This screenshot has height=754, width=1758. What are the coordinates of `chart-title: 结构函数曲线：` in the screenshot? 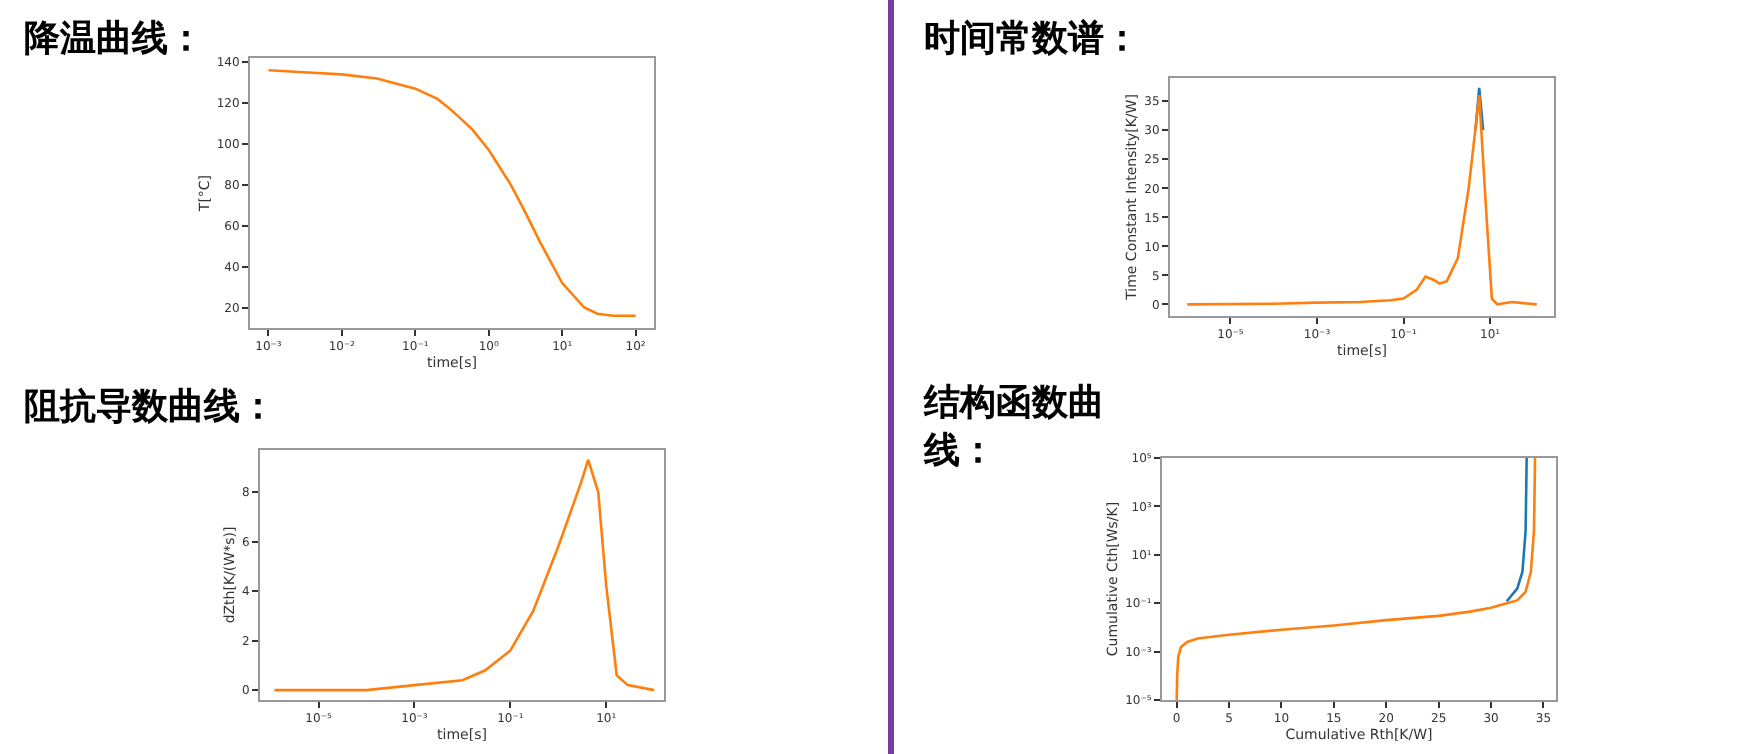 It's located at (1014, 427).